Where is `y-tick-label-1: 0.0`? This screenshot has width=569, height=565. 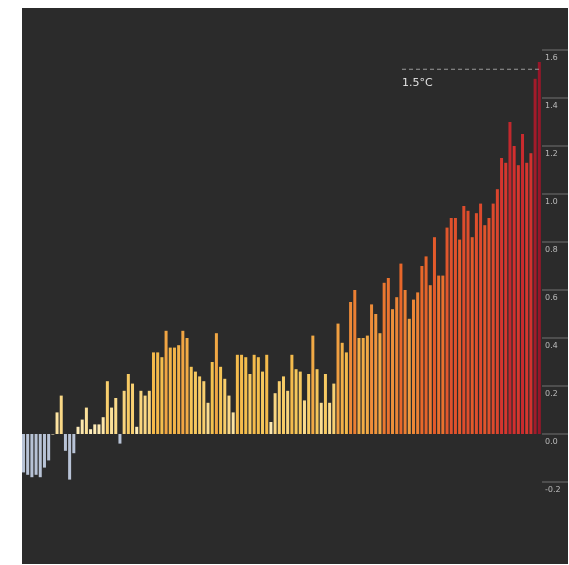
y-tick-label-1: 0.0 is located at coordinates (551, 441).